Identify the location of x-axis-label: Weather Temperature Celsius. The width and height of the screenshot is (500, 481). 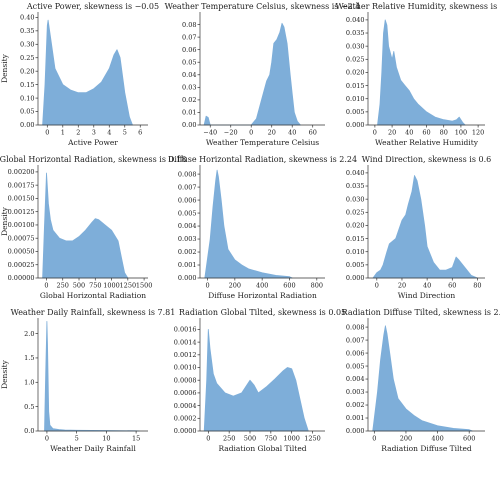
(262, 142).